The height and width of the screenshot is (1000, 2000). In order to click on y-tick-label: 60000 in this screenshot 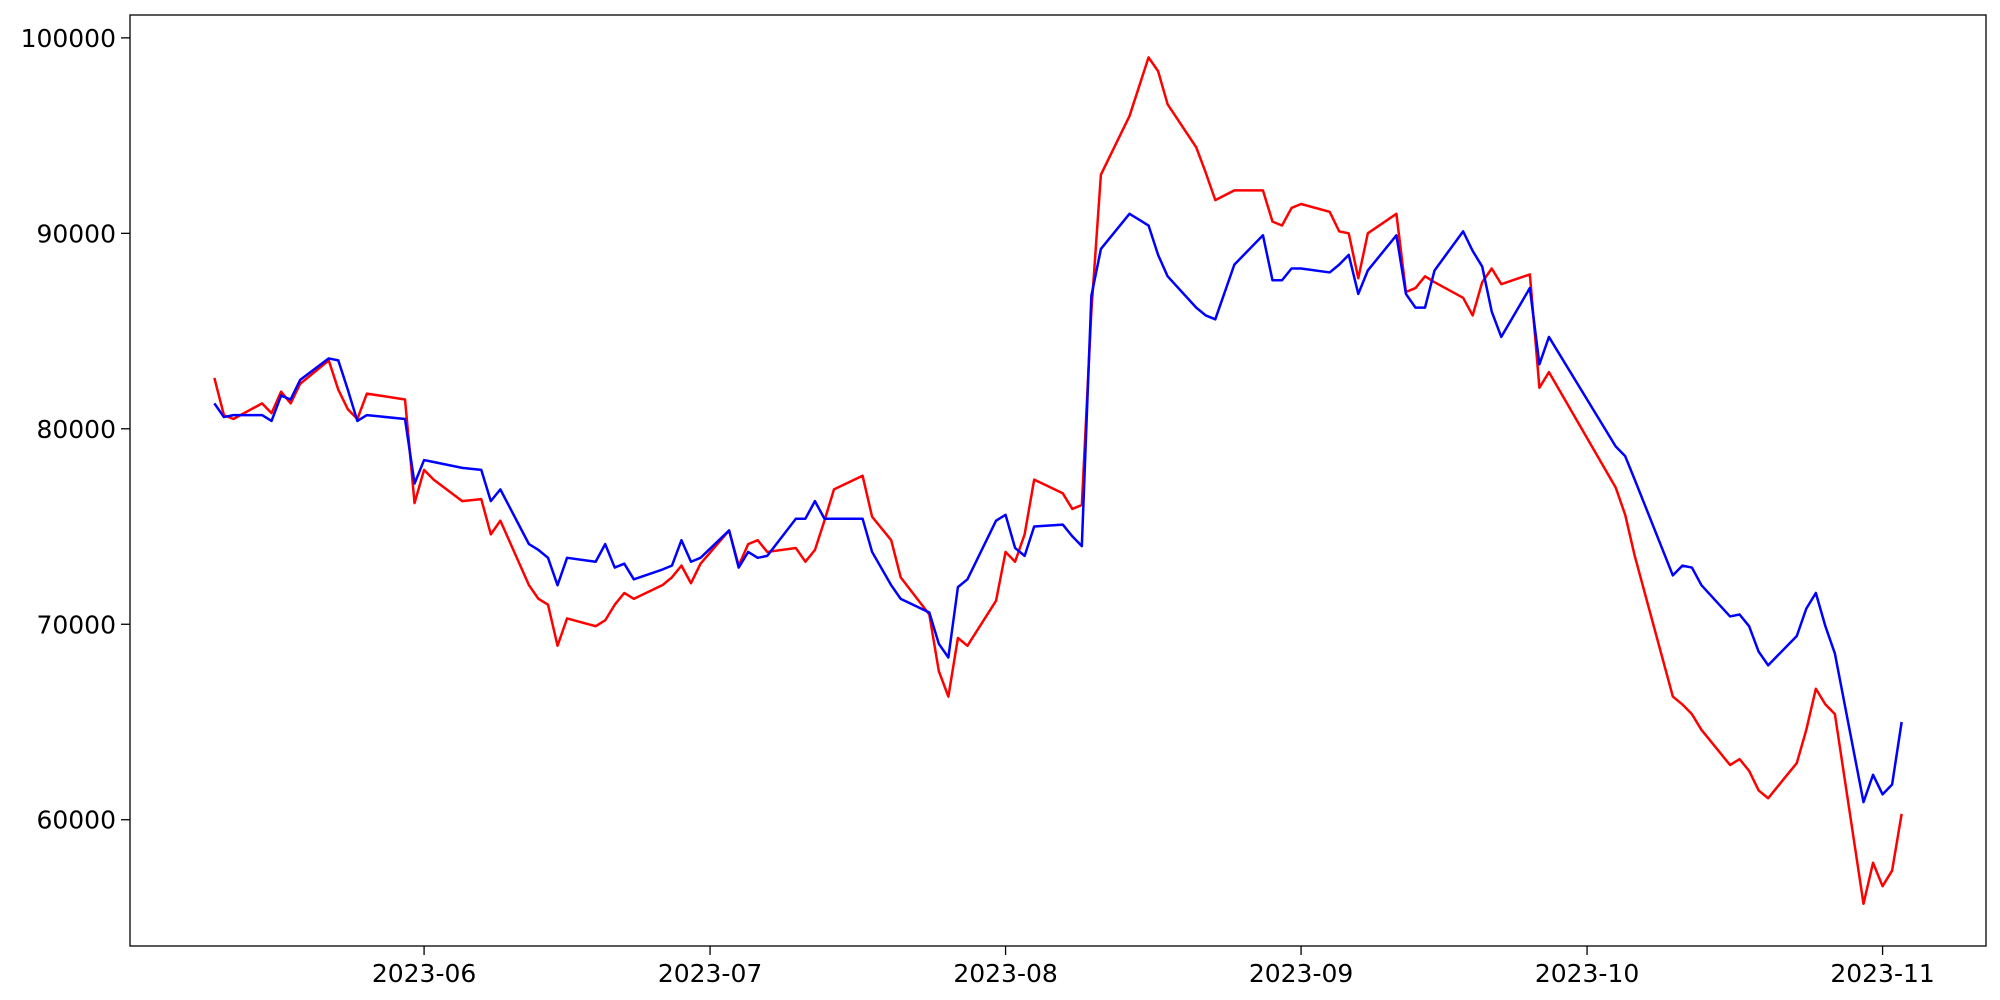, I will do `click(76, 820)`.